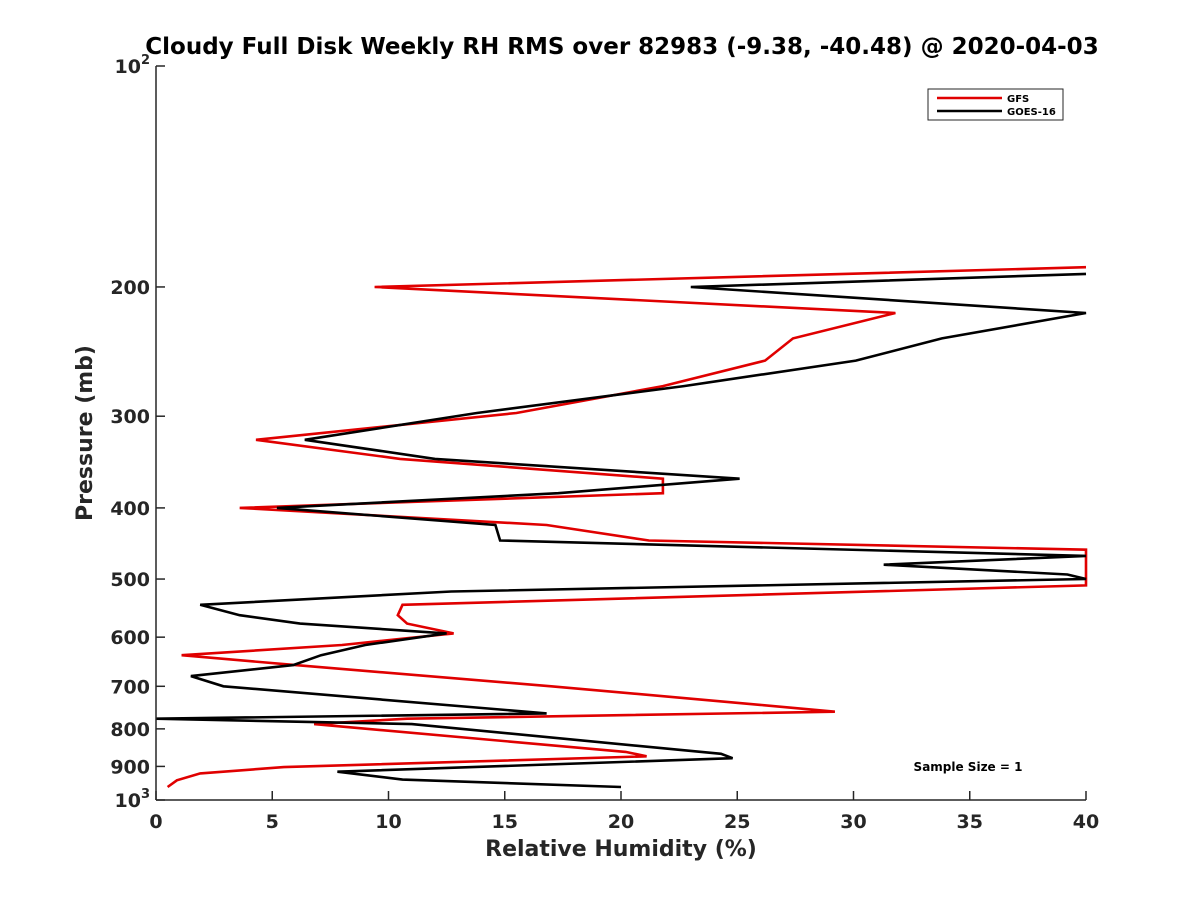 This screenshot has width=1200, height=900. I want to click on legend-box, so click(995, 104).